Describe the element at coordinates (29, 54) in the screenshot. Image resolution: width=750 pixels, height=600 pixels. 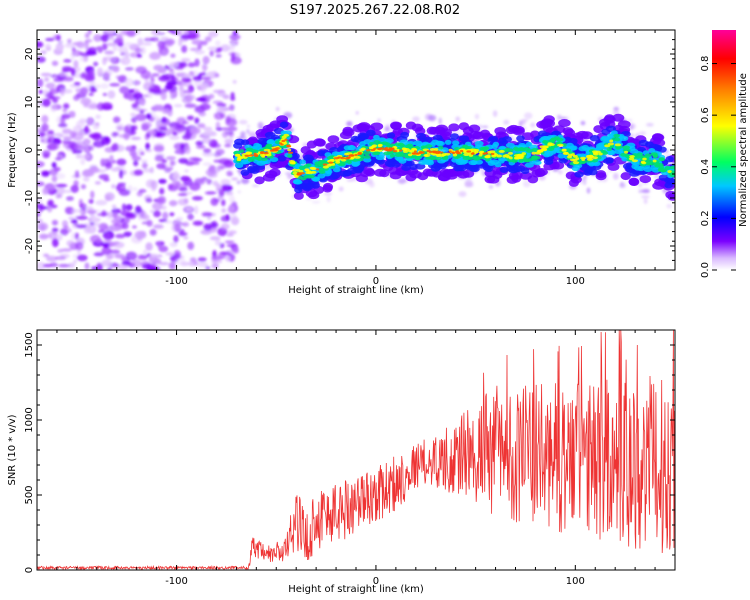
I see `spectrogram-y-tick-label: 20` at that location.